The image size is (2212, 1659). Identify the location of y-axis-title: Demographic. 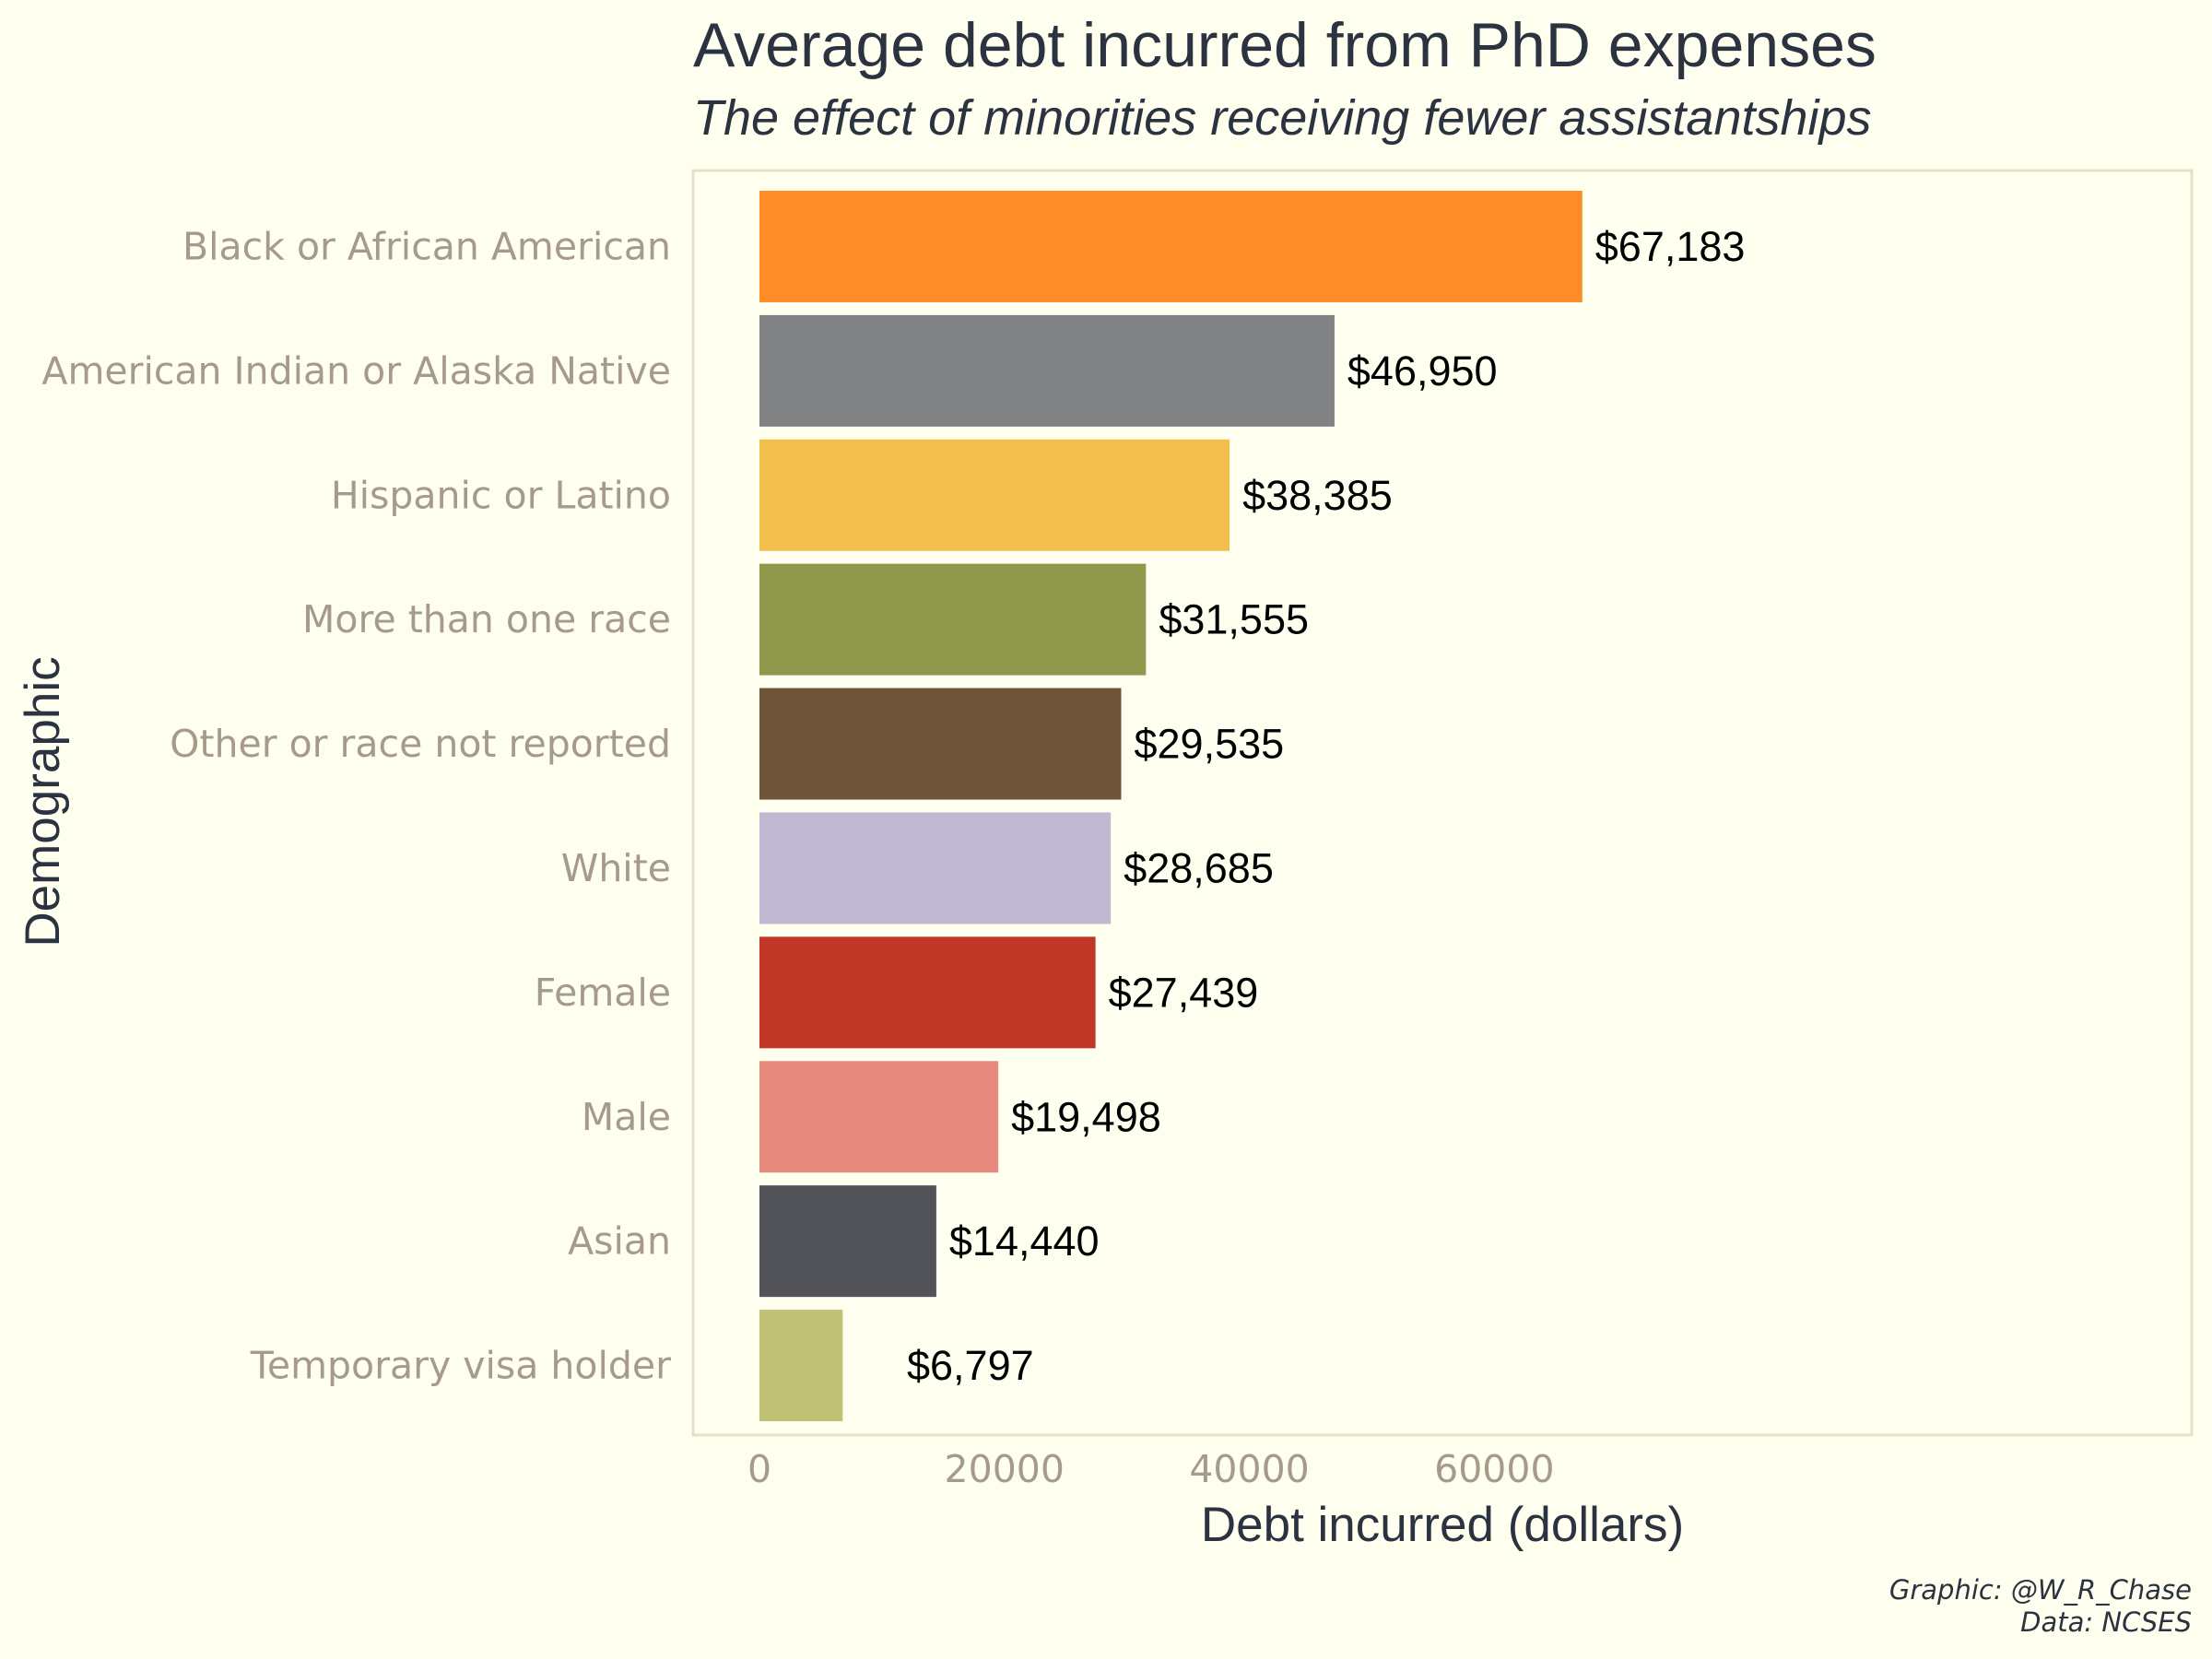
(43, 801).